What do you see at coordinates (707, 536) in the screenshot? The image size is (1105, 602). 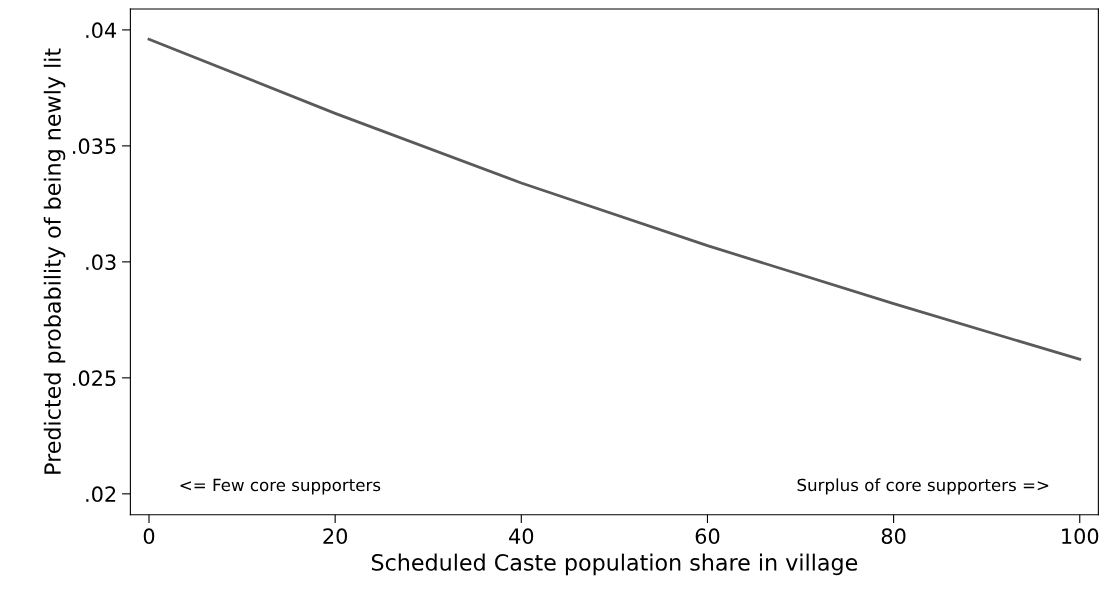 I see `x-tick-label: 60` at bounding box center [707, 536].